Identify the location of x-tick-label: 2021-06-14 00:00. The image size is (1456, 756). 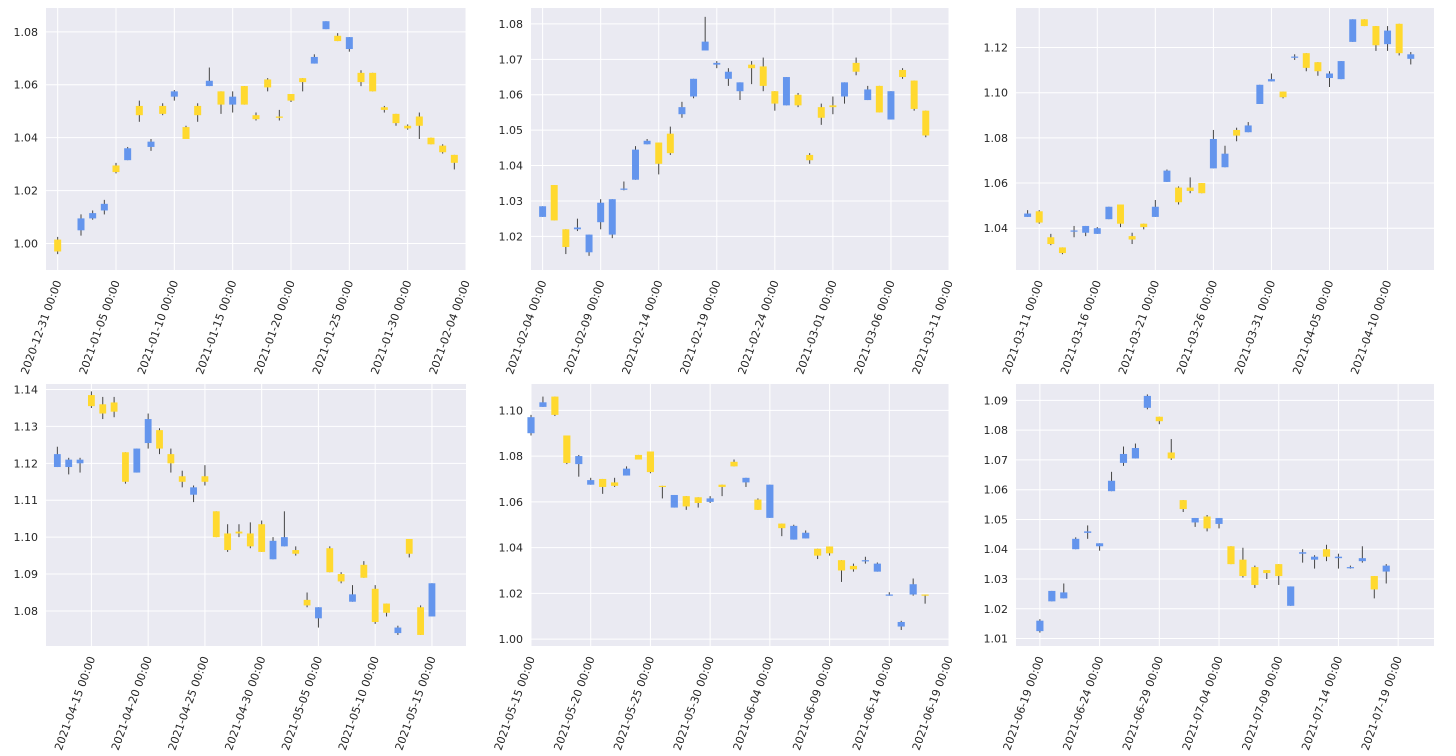
(873, 704).